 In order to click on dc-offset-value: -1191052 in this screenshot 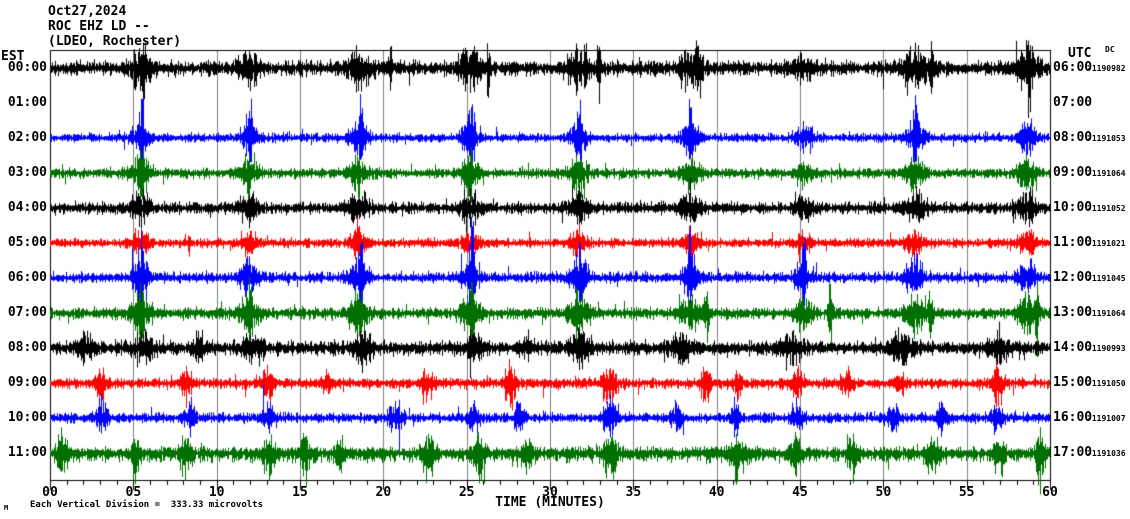, I will do `click(1106, 208)`.